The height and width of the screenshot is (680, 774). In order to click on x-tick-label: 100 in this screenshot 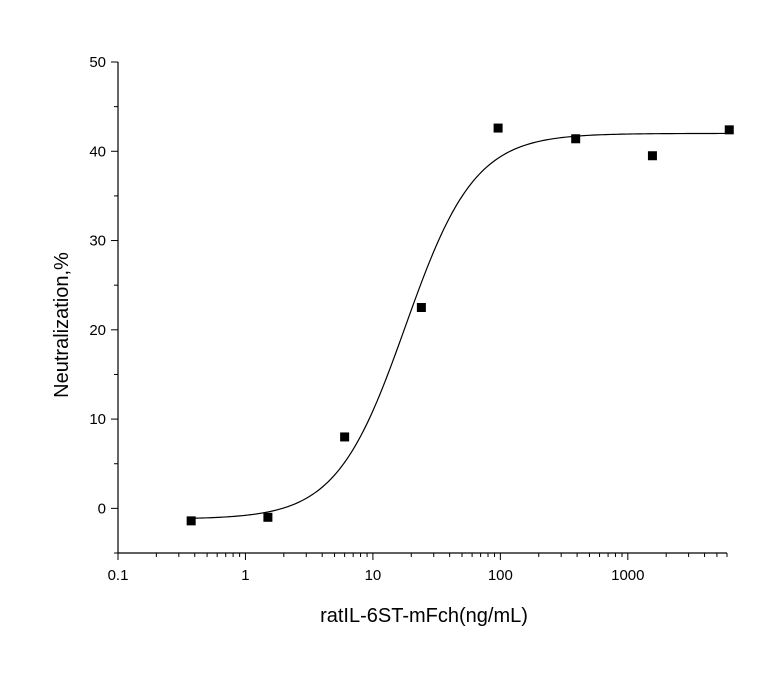, I will do `click(500, 575)`.